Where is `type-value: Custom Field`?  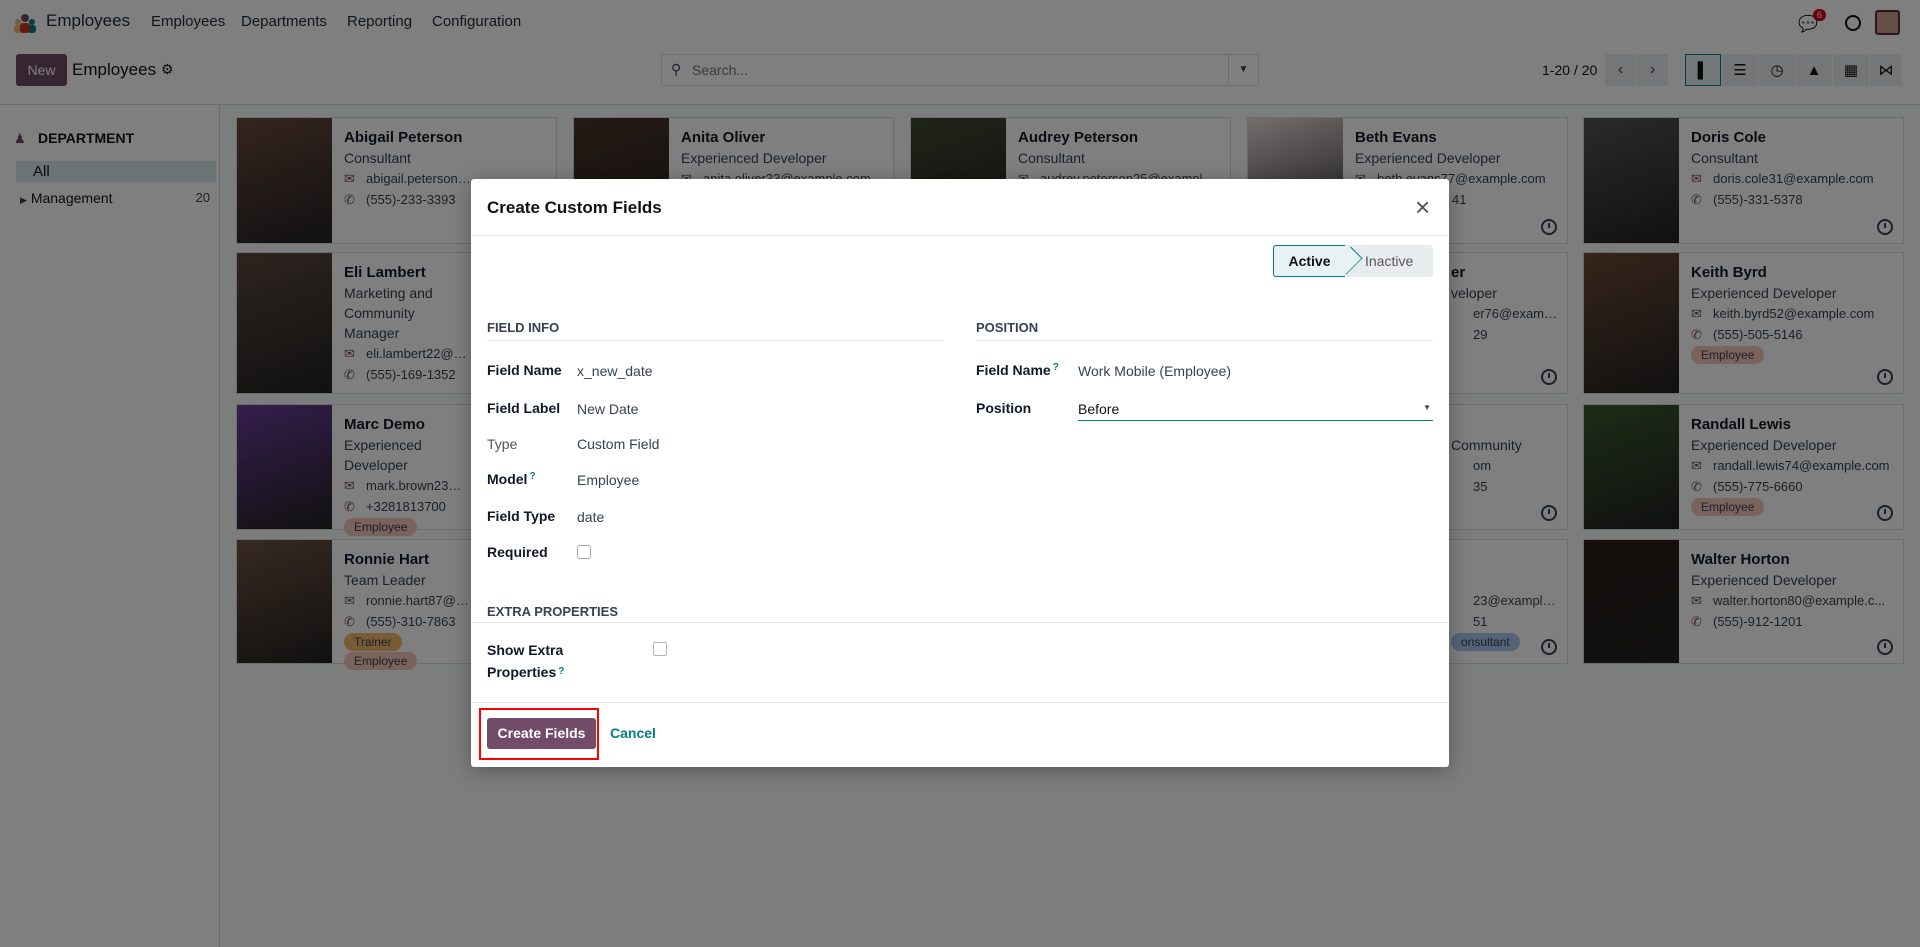 type-value: Custom Field is located at coordinates (618, 444).